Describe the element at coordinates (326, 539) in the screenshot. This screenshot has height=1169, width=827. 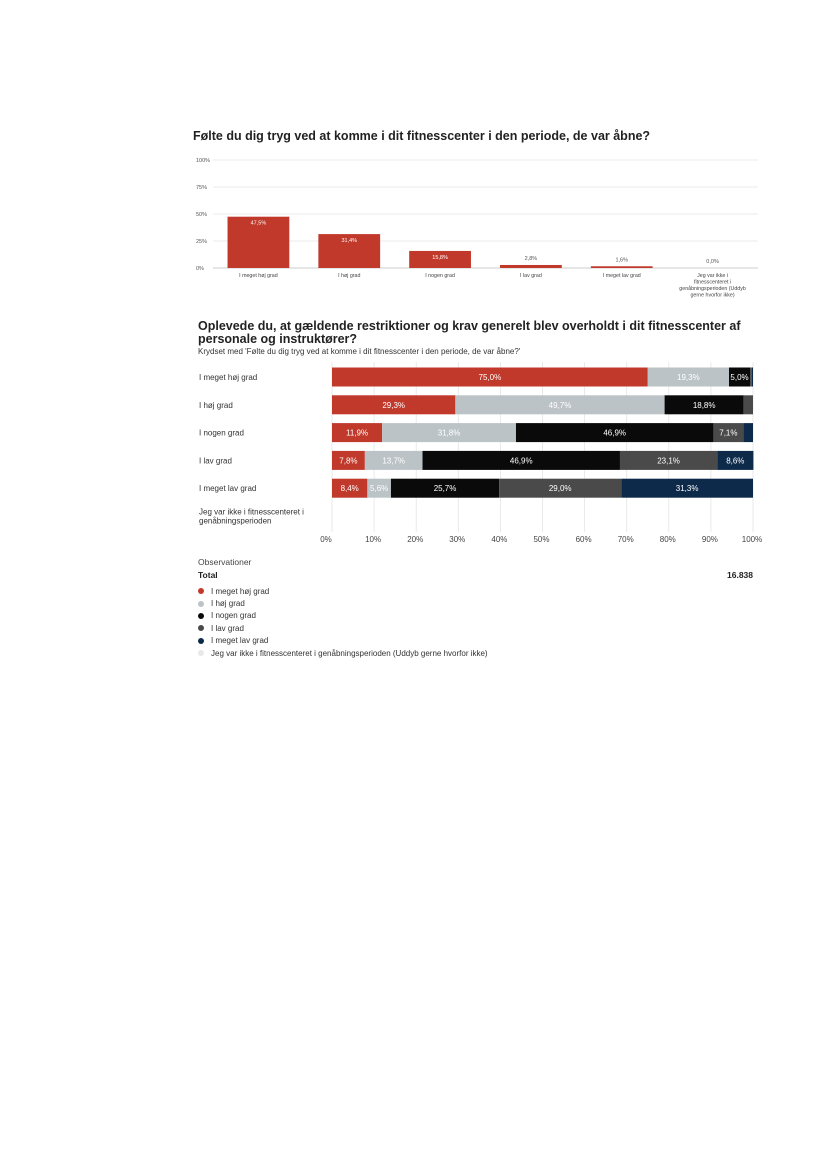
I see `chart2-x-tick-label: 0%` at that location.